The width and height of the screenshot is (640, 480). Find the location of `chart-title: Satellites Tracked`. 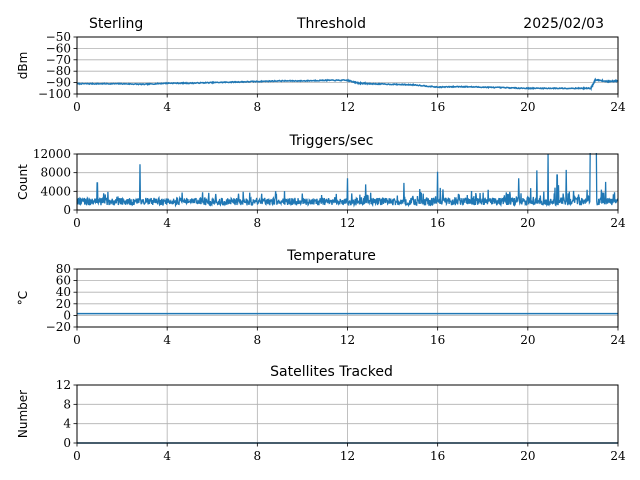

chart-title: Satellites Tracked is located at coordinates (331, 372).